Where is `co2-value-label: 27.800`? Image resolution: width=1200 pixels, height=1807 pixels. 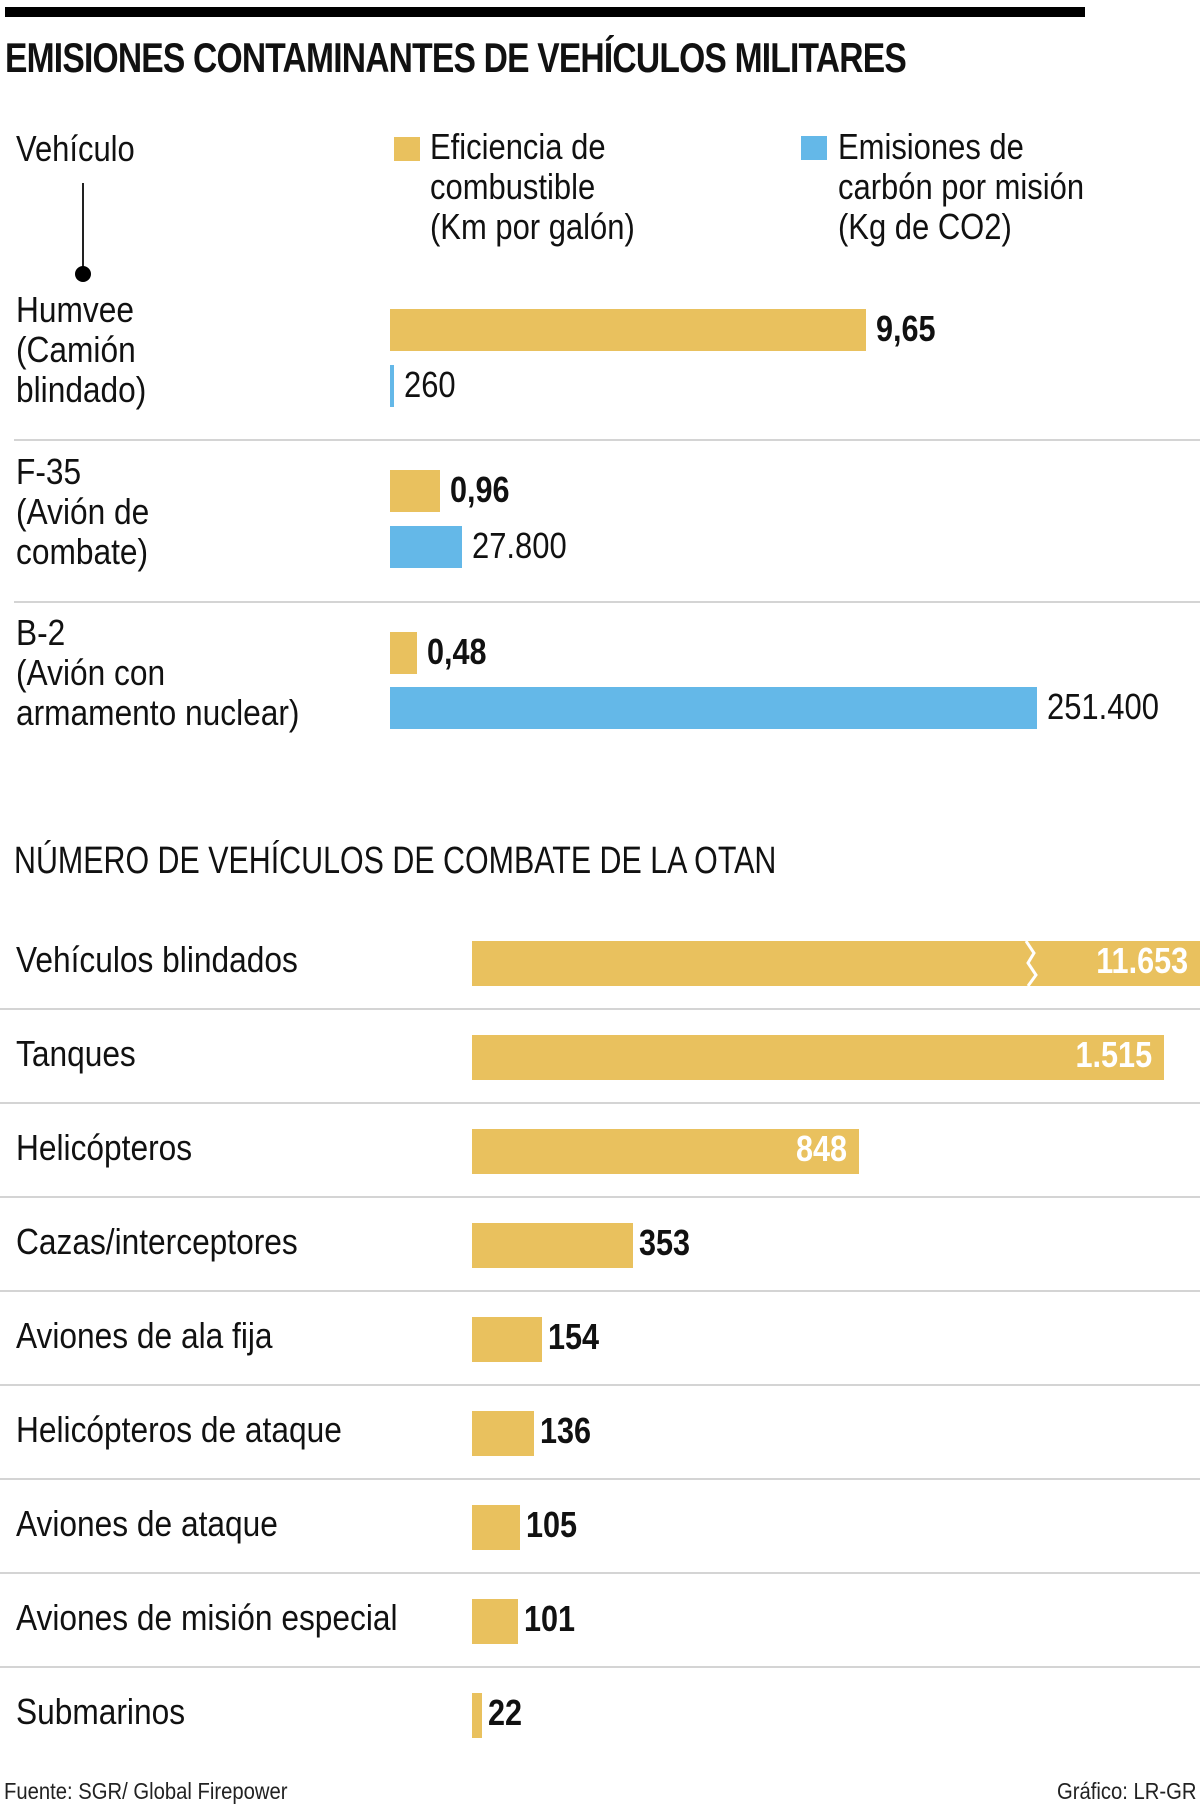
co2-value-label: 27.800 is located at coordinates (519, 545).